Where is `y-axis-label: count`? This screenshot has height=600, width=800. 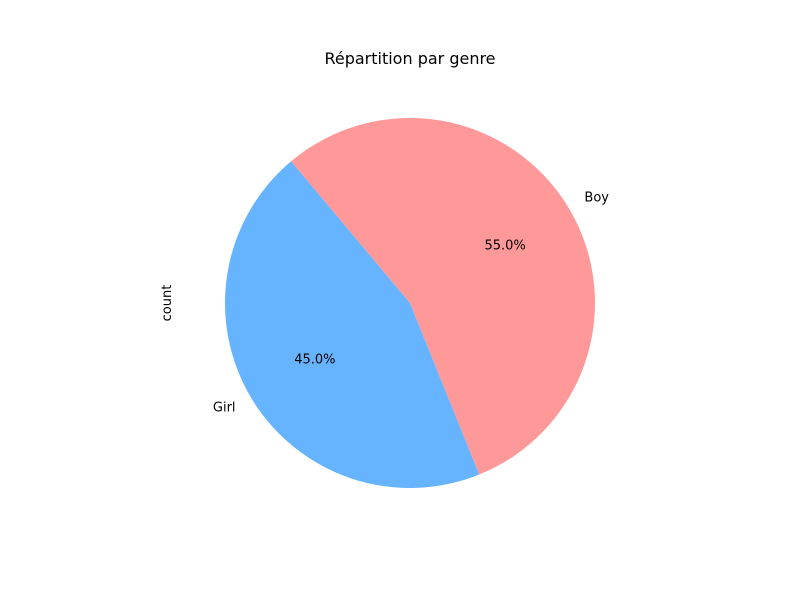 y-axis-label: count is located at coordinates (167, 303).